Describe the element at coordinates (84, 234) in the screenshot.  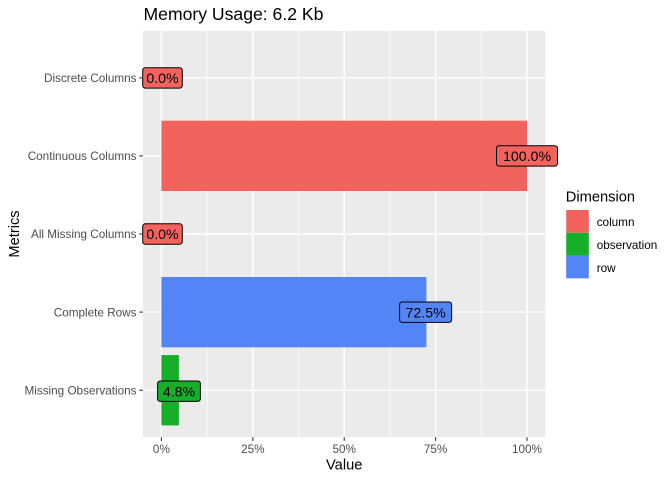
I see `svg-text: All Missing Columns` at that location.